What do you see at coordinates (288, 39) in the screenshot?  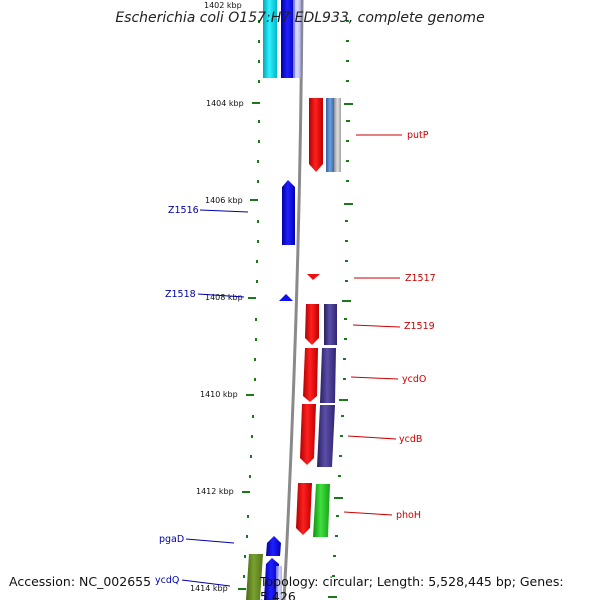 I see `feature-blue-top` at bounding box center [288, 39].